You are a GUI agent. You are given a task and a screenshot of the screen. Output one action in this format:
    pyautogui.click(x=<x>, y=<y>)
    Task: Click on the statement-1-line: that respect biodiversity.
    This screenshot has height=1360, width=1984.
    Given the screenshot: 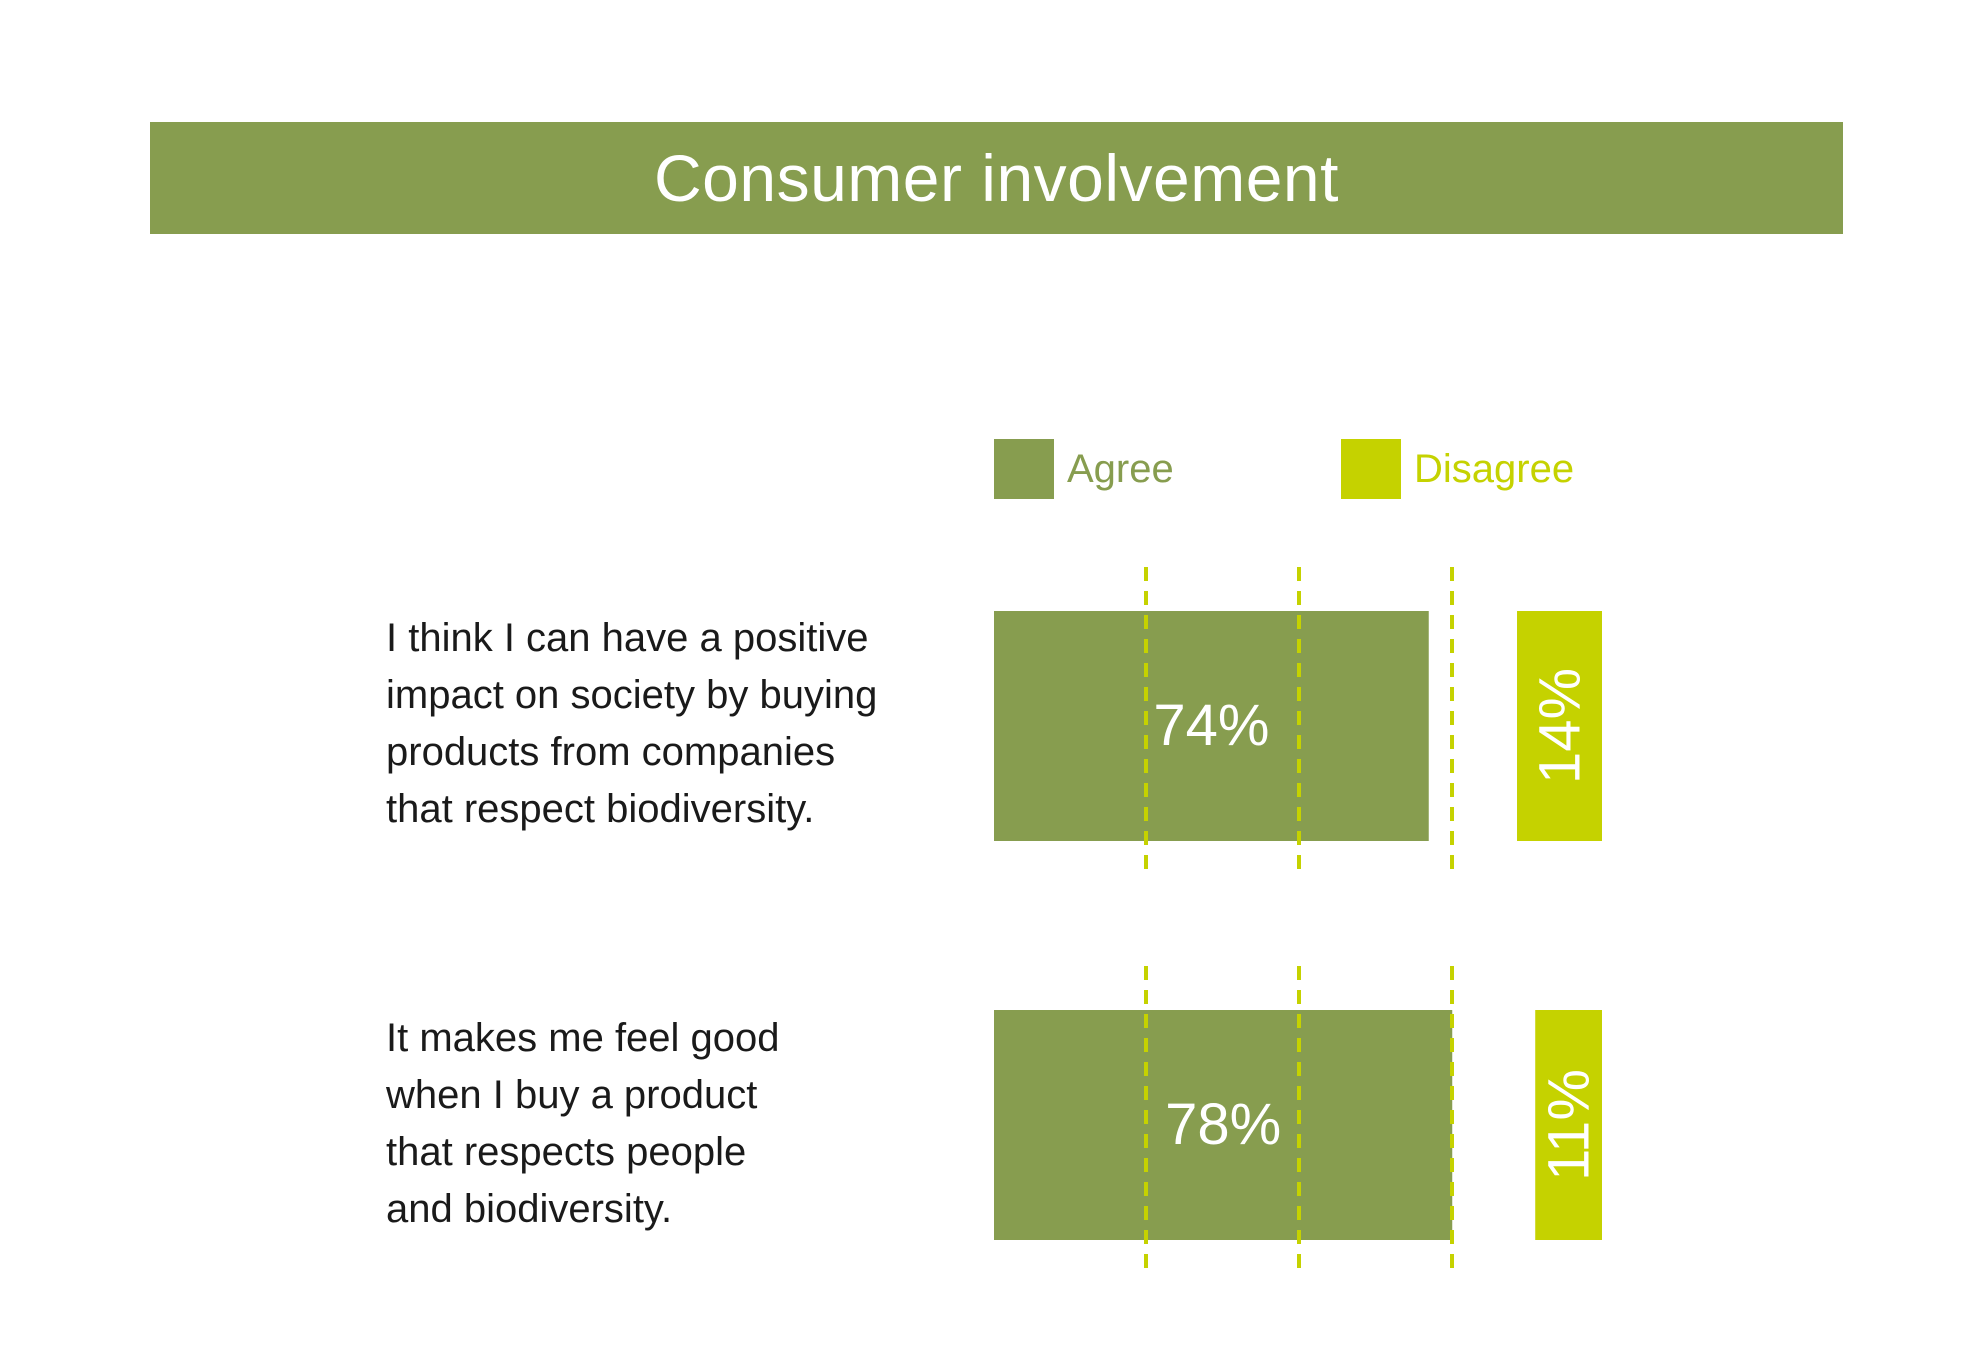 What is the action you would take?
    pyautogui.click(x=600, y=809)
    